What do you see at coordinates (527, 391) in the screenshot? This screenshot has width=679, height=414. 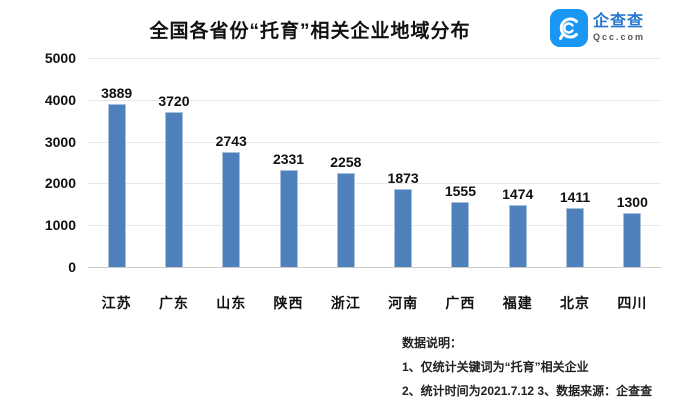 I see `notes-line-2: 2、统计时间为2021.7.12 3、数据来源：企查查` at bounding box center [527, 391].